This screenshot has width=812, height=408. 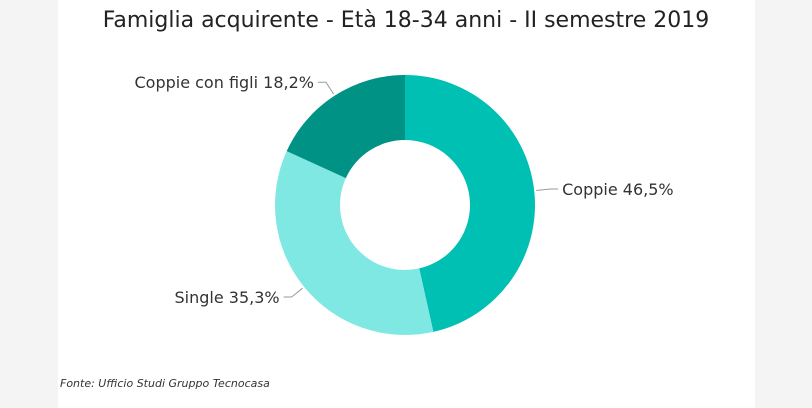 What do you see at coordinates (547, 190) in the screenshot?
I see `leader-line-coppie` at bounding box center [547, 190].